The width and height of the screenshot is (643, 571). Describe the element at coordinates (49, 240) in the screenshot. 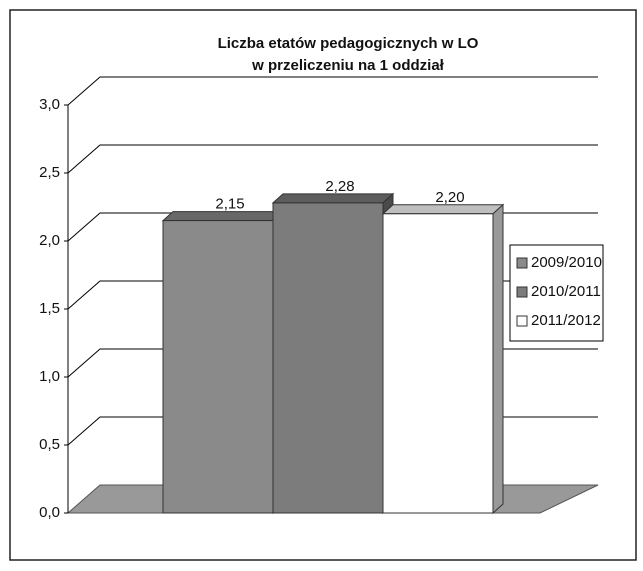

I see `y-tick-label: 2,0` at that location.